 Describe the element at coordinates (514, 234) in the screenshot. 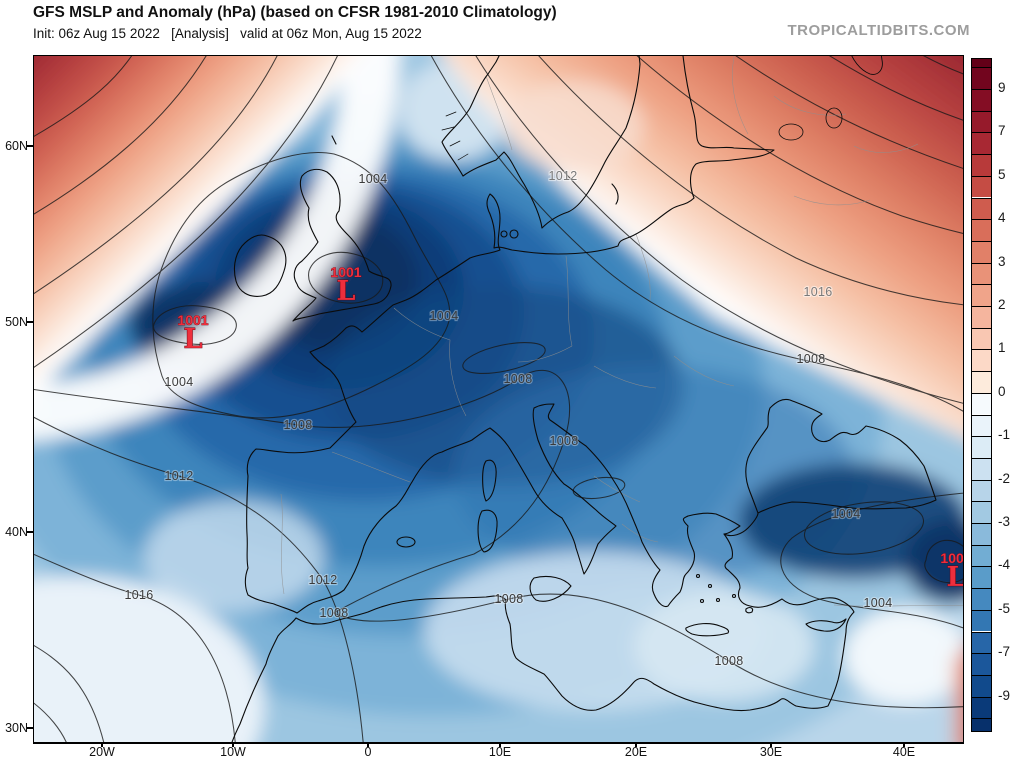

I see `island-zealand` at that location.